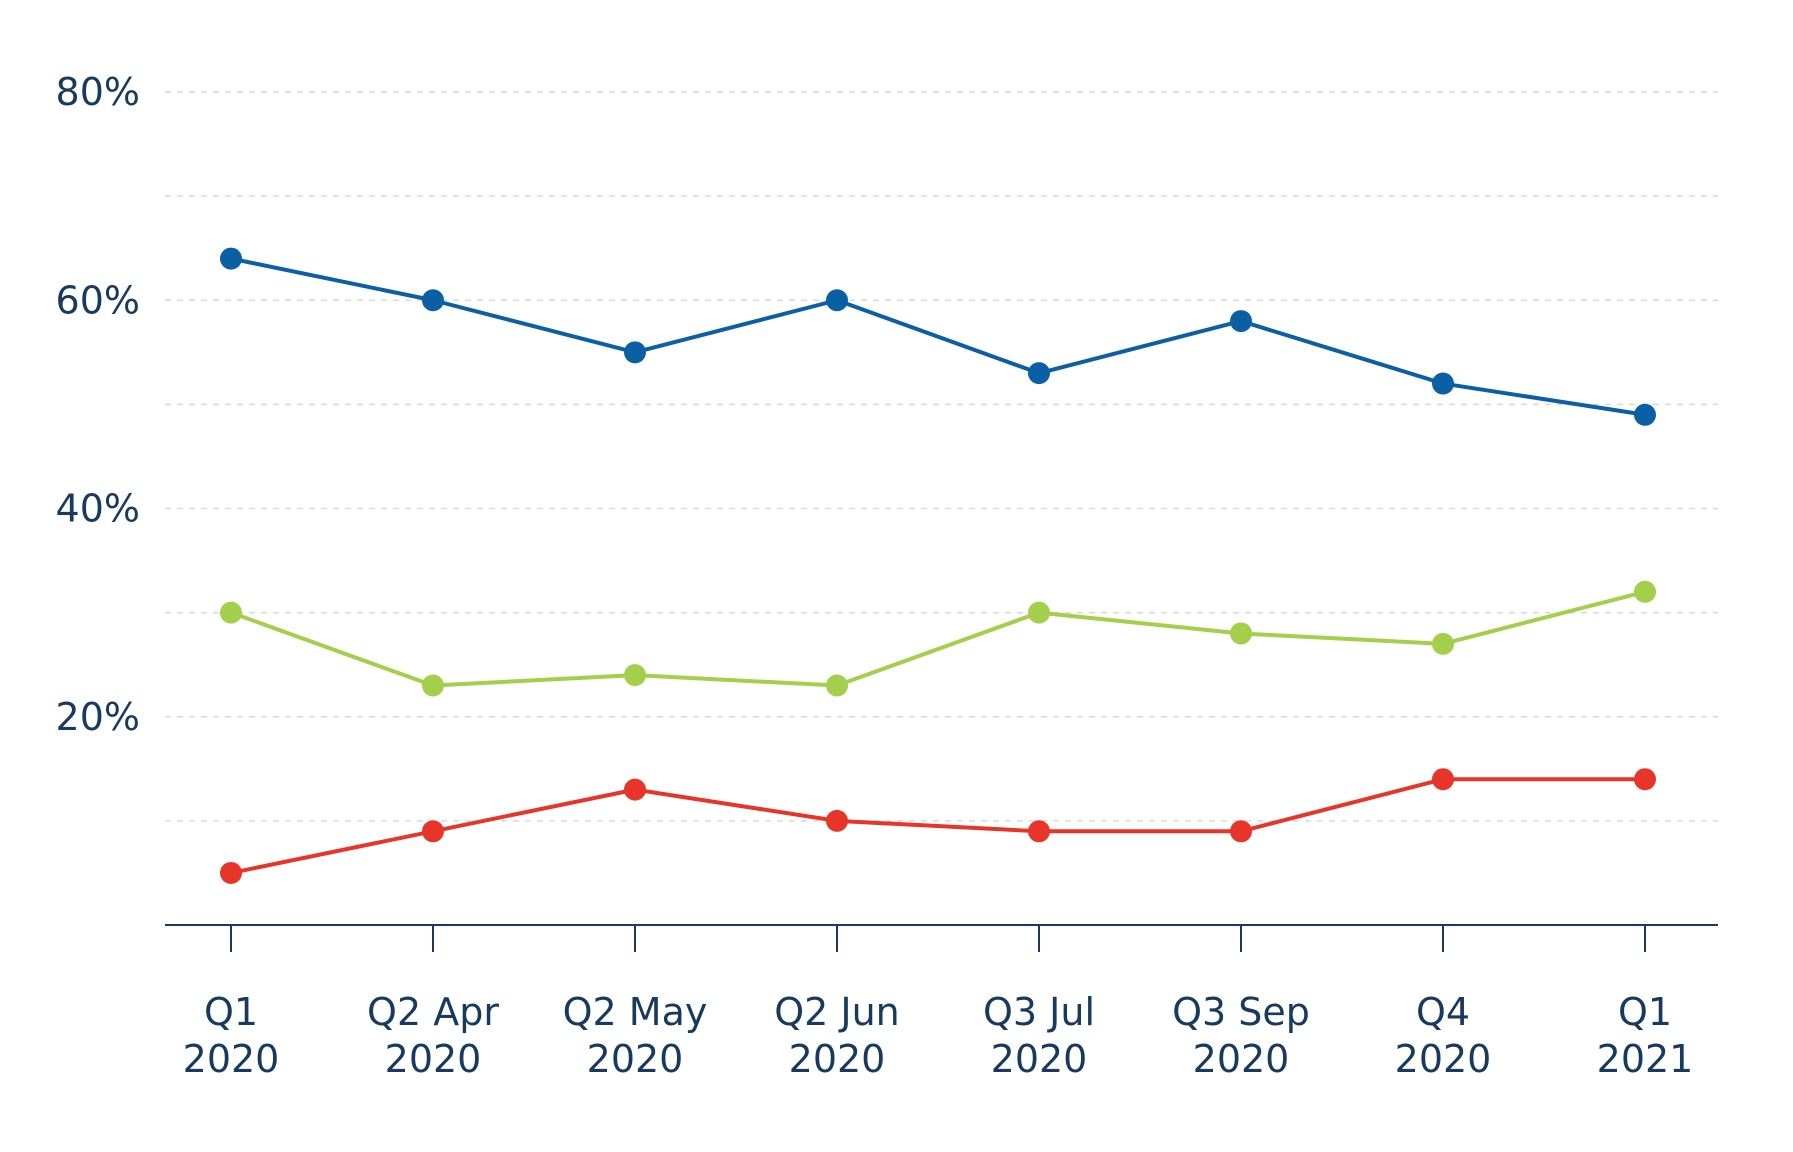  Describe the element at coordinates (1039, 1012) in the screenshot. I see `x-tick-label-line: Q3 Jul` at that location.